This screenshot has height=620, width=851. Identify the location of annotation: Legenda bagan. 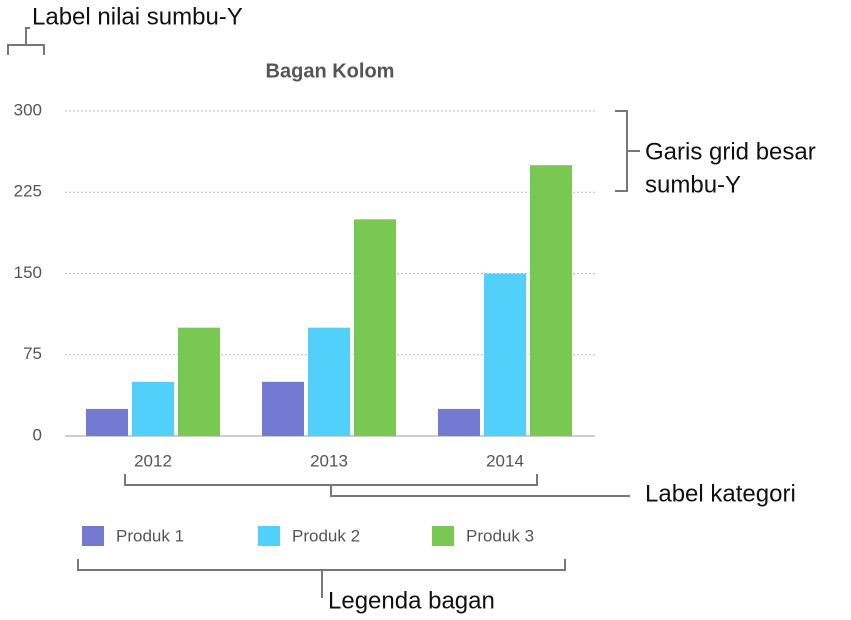
(411, 600).